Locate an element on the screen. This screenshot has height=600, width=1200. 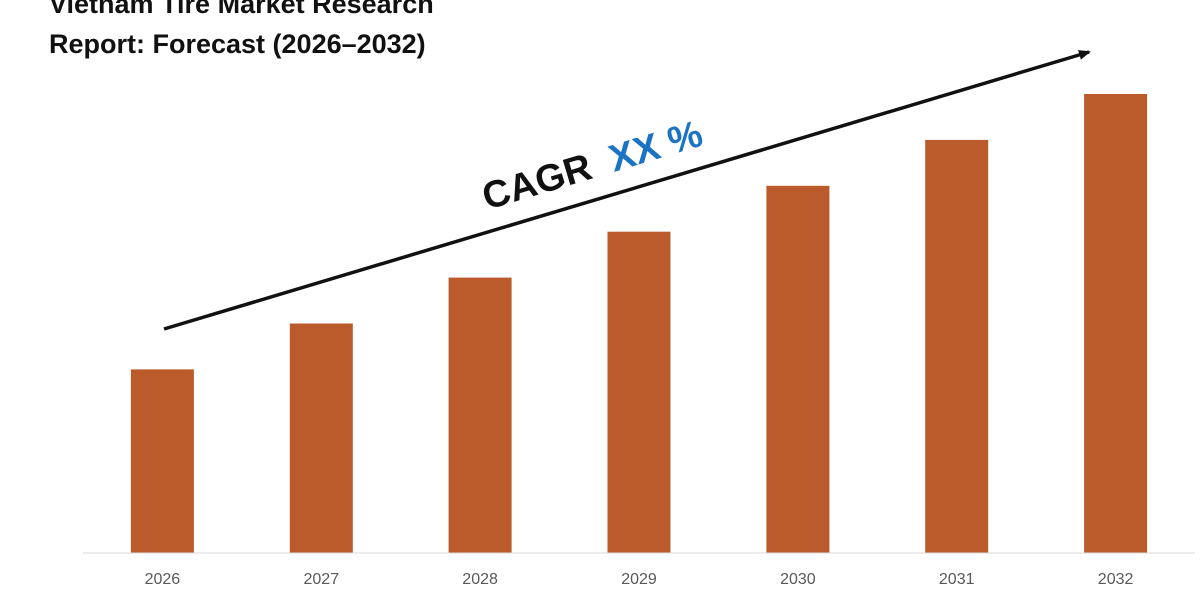
cagr-annotation: CAGR XX % is located at coordinates (593, 166).